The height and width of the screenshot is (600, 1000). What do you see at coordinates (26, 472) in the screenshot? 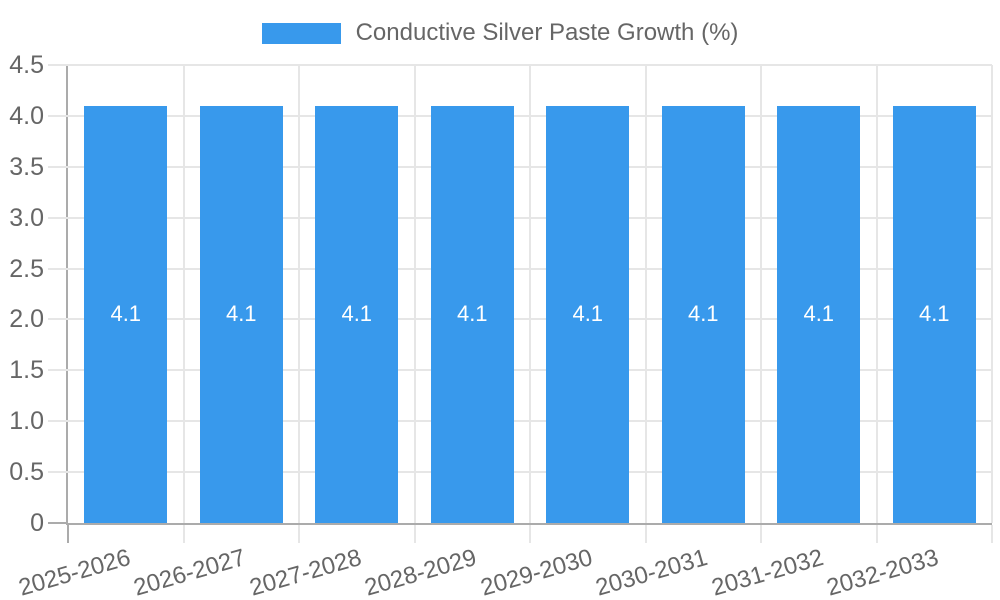
I see `y-axis-tick-label: 0.5` at bounding box center [26, 472].